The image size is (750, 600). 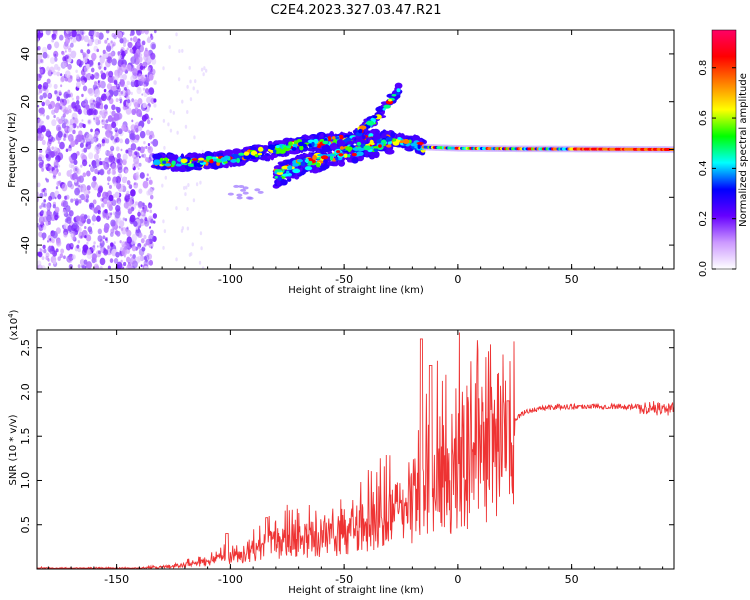 I want to click on snr-xtick-label: 0, so click(x=457, y=579).